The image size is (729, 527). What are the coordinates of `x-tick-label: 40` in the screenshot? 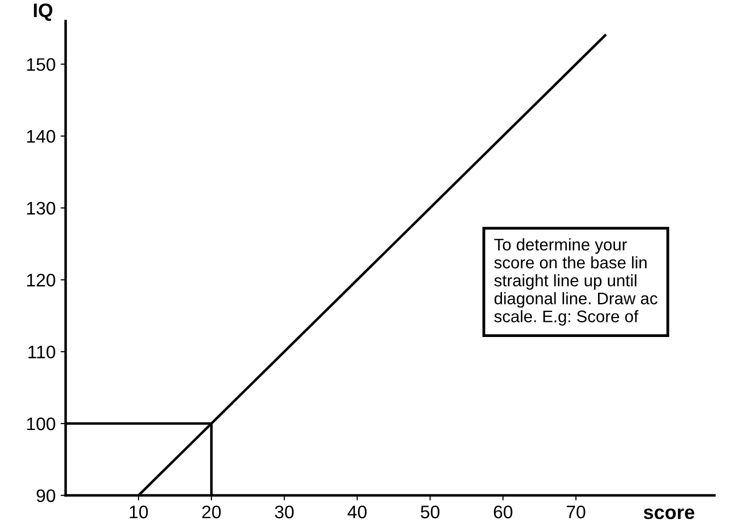 It's located at (357, 512).